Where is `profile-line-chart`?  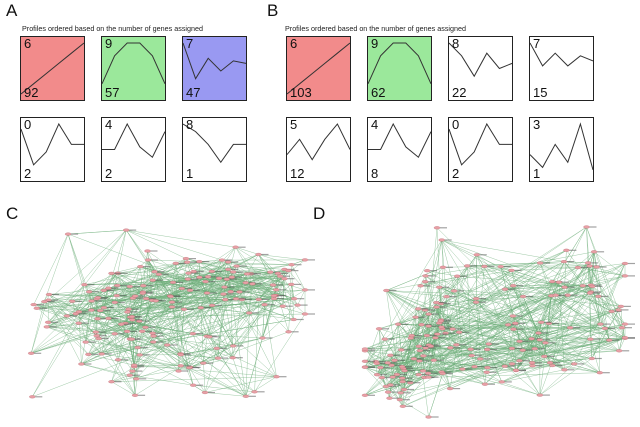 profile-line-chart is located at coordinates (480, 60).